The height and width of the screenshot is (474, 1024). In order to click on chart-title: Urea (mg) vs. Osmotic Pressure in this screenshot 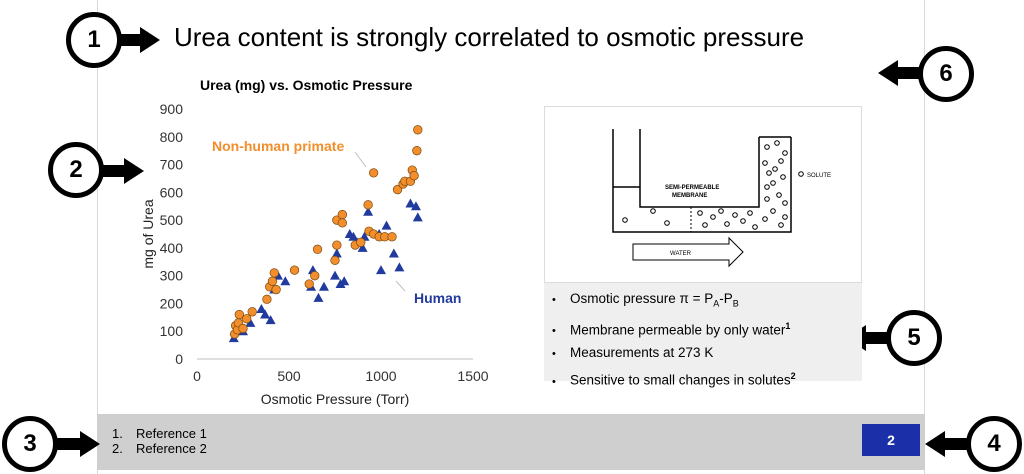, I will do `click(306, 85)`.